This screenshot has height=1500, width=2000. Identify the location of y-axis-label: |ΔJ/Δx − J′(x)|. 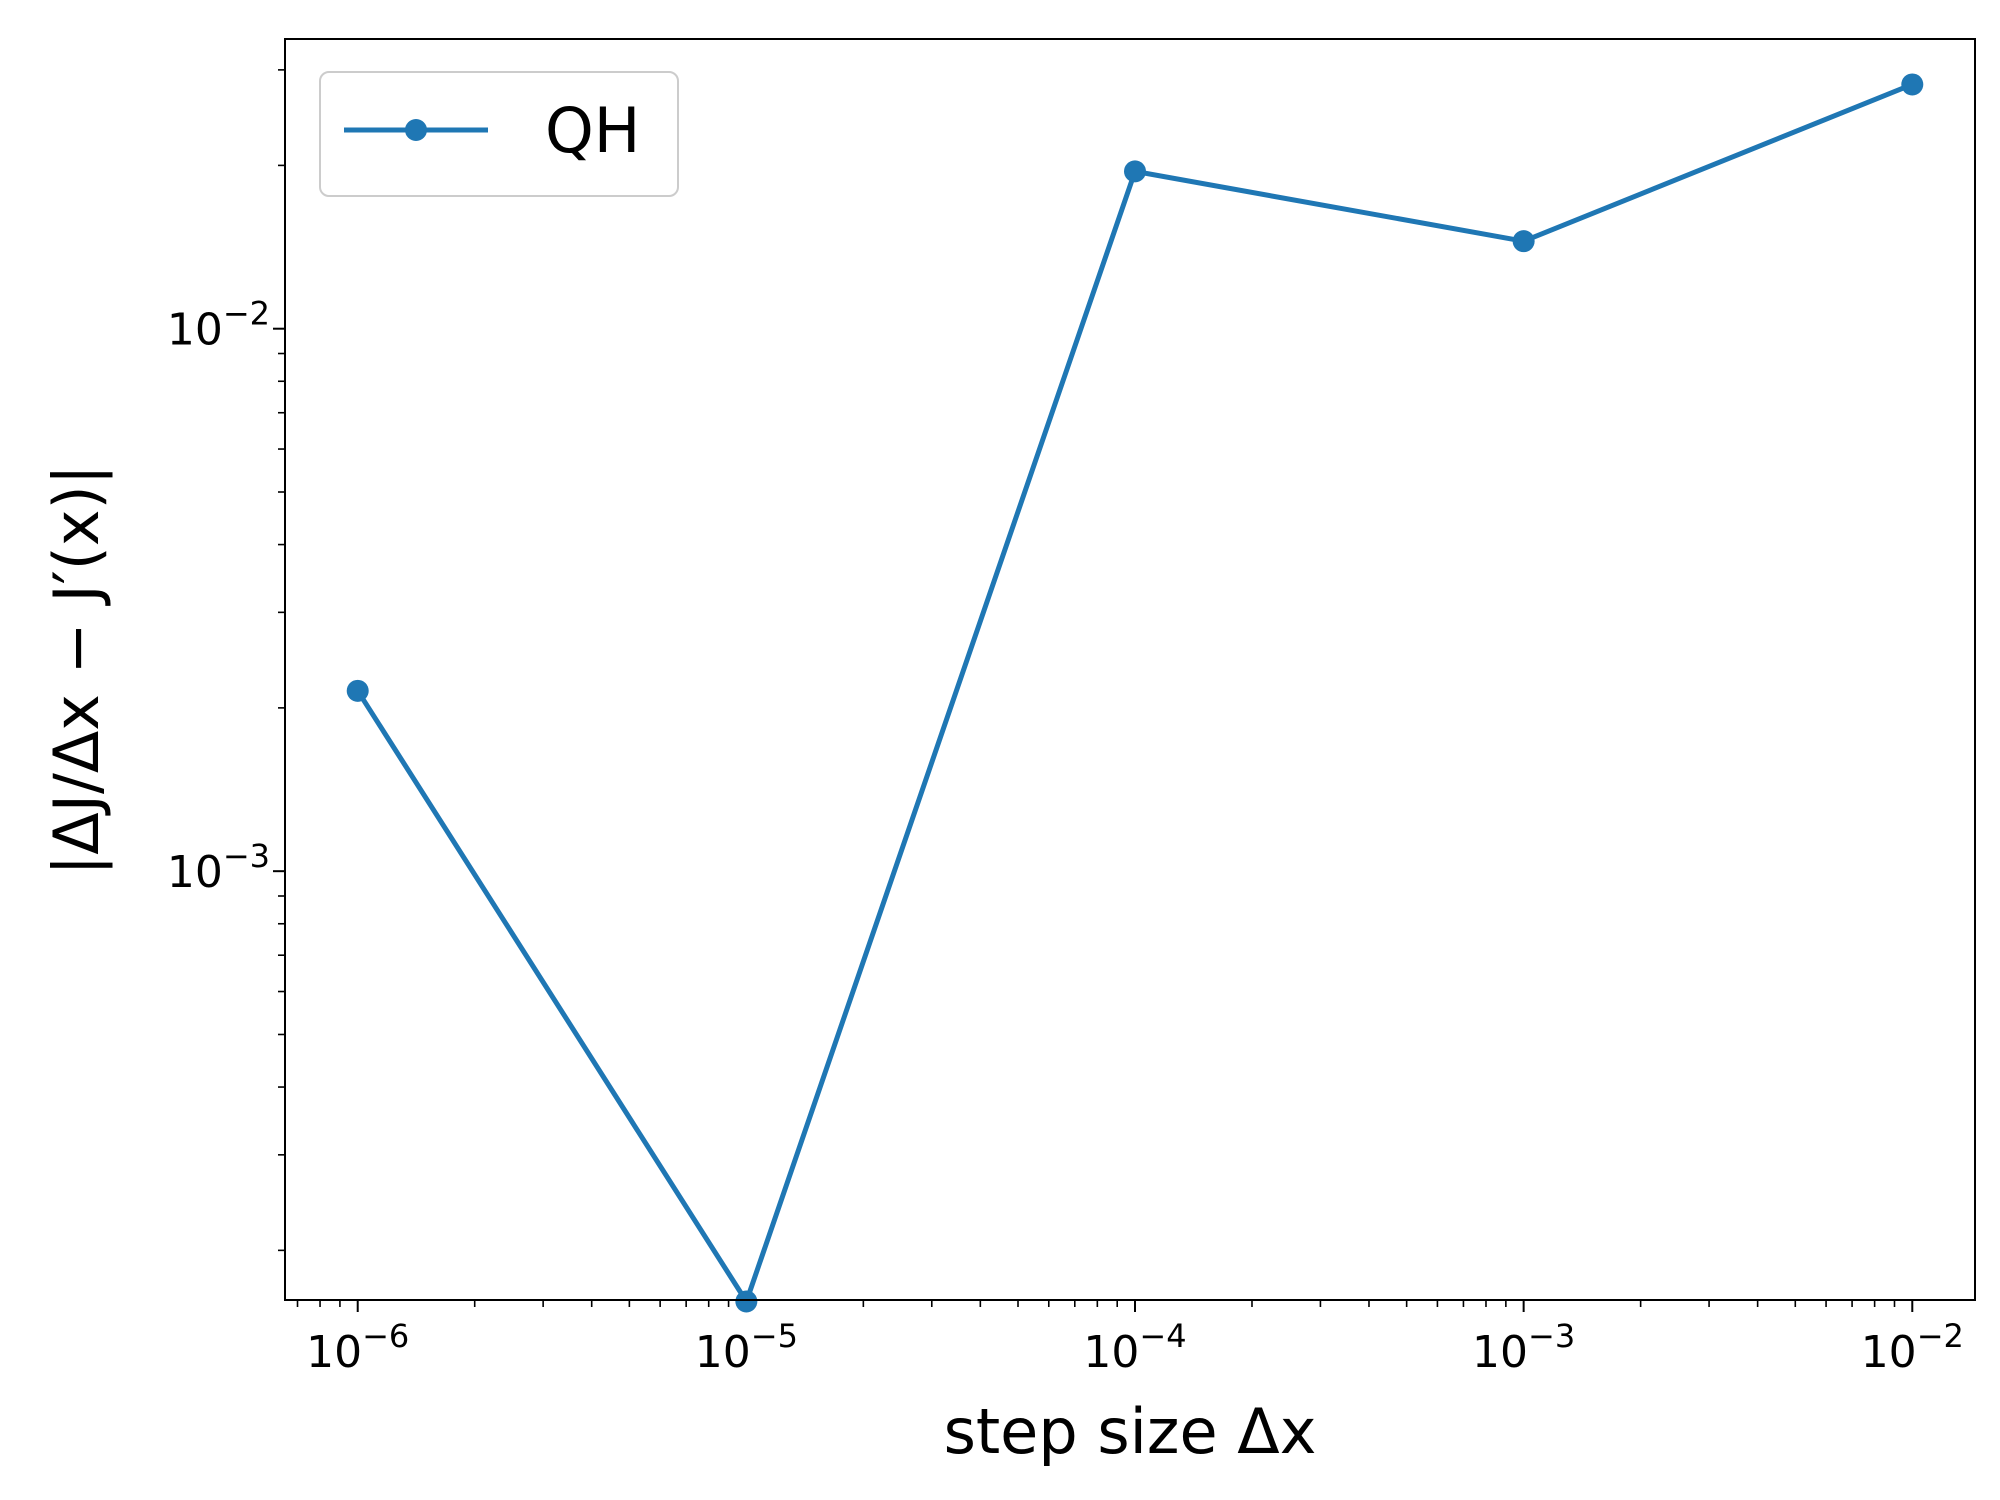
(77, 669).